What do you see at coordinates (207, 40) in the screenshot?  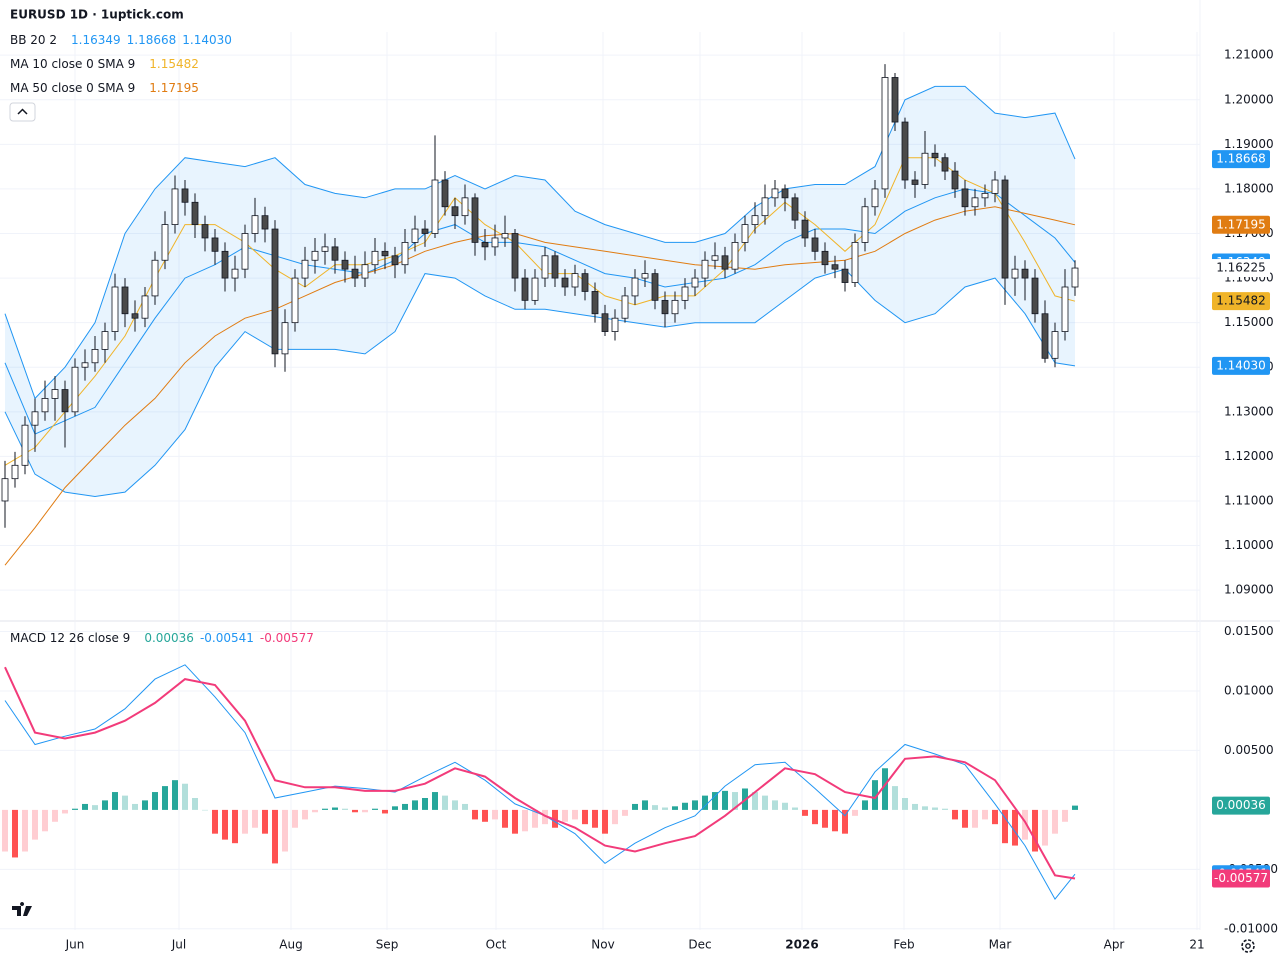 I see `legend-value: 1.14030` at bounding box center [207, 40].